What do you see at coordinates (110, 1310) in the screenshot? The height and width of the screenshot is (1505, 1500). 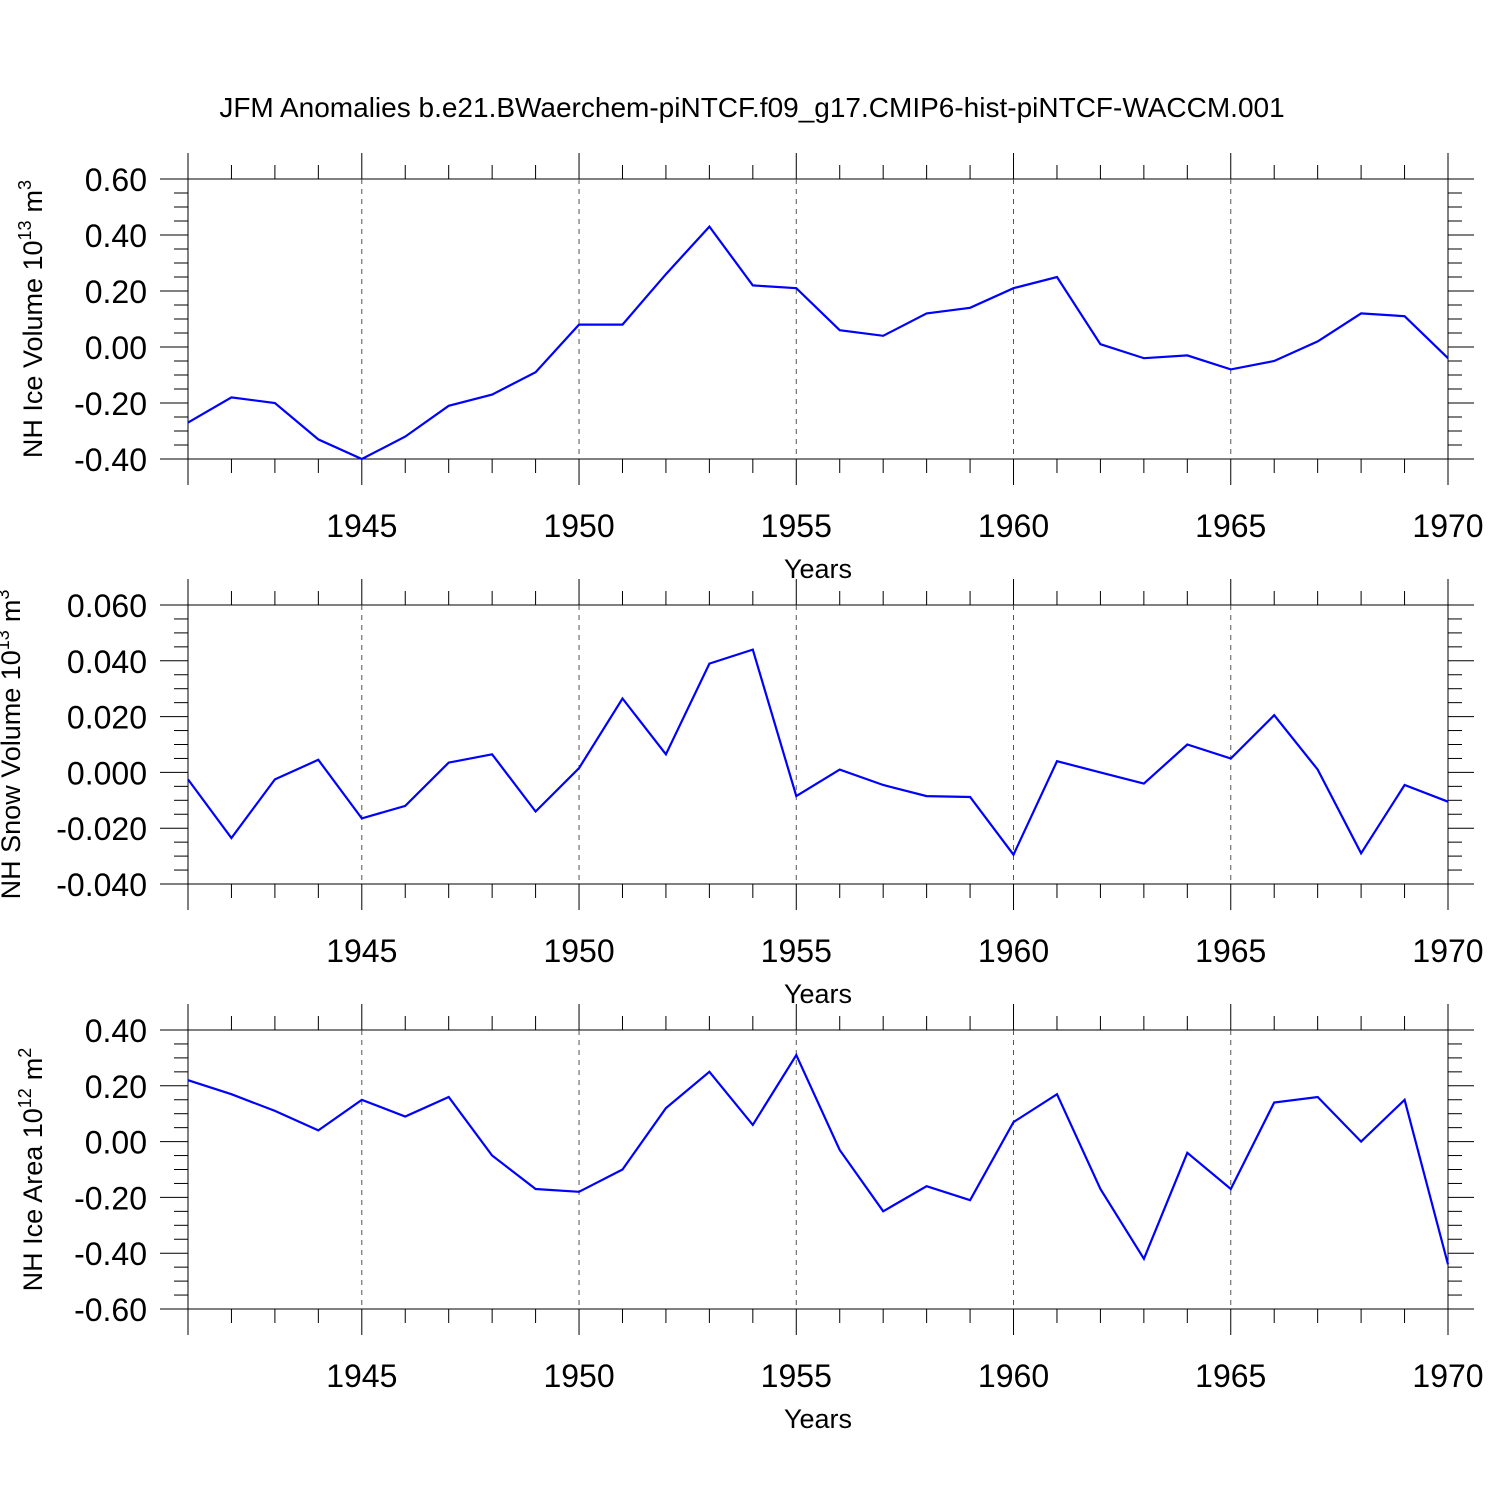 I see `y-tick-label: -0.60` at bounding box center [110, 1310].